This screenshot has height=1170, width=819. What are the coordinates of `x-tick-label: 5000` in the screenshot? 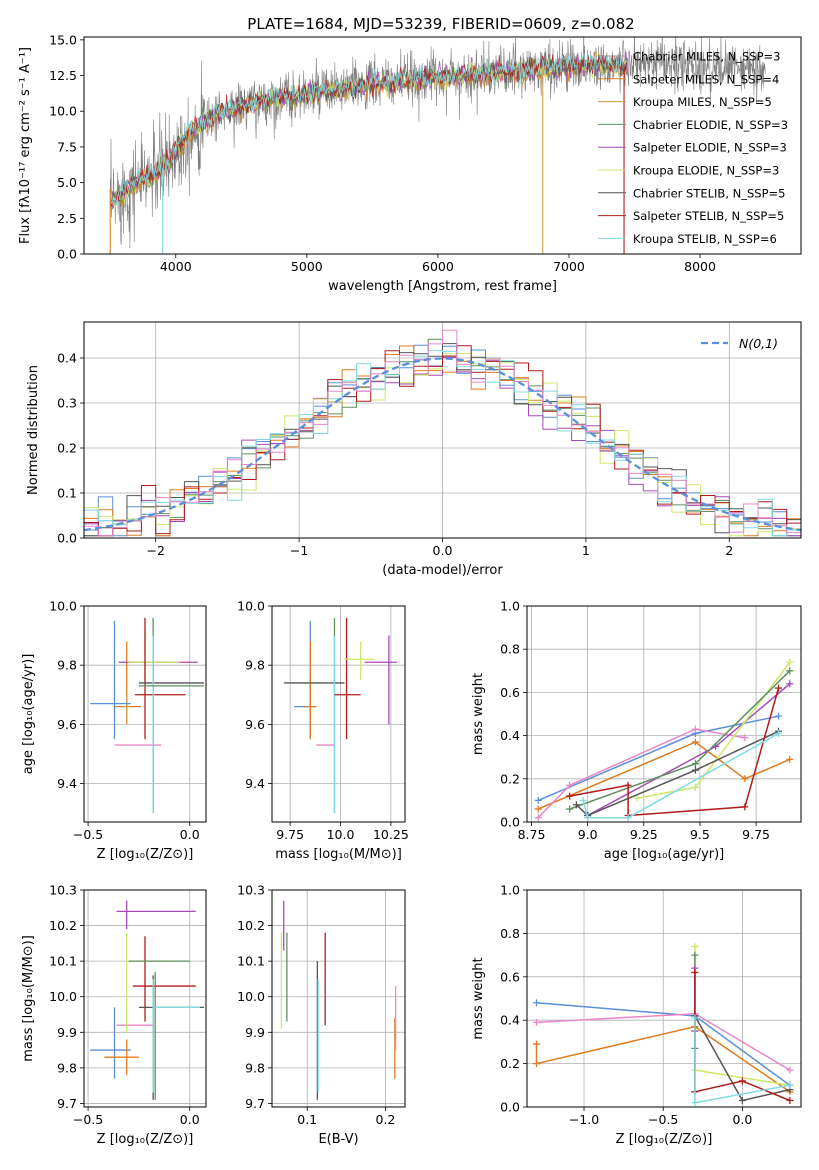 It's located at (307, 266).